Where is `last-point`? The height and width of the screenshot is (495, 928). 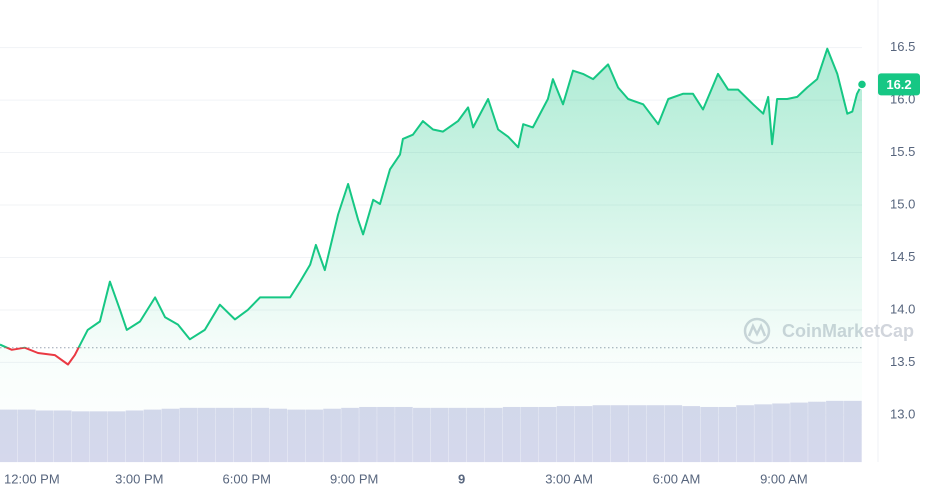
last-point is located at coordinates (862, 84).